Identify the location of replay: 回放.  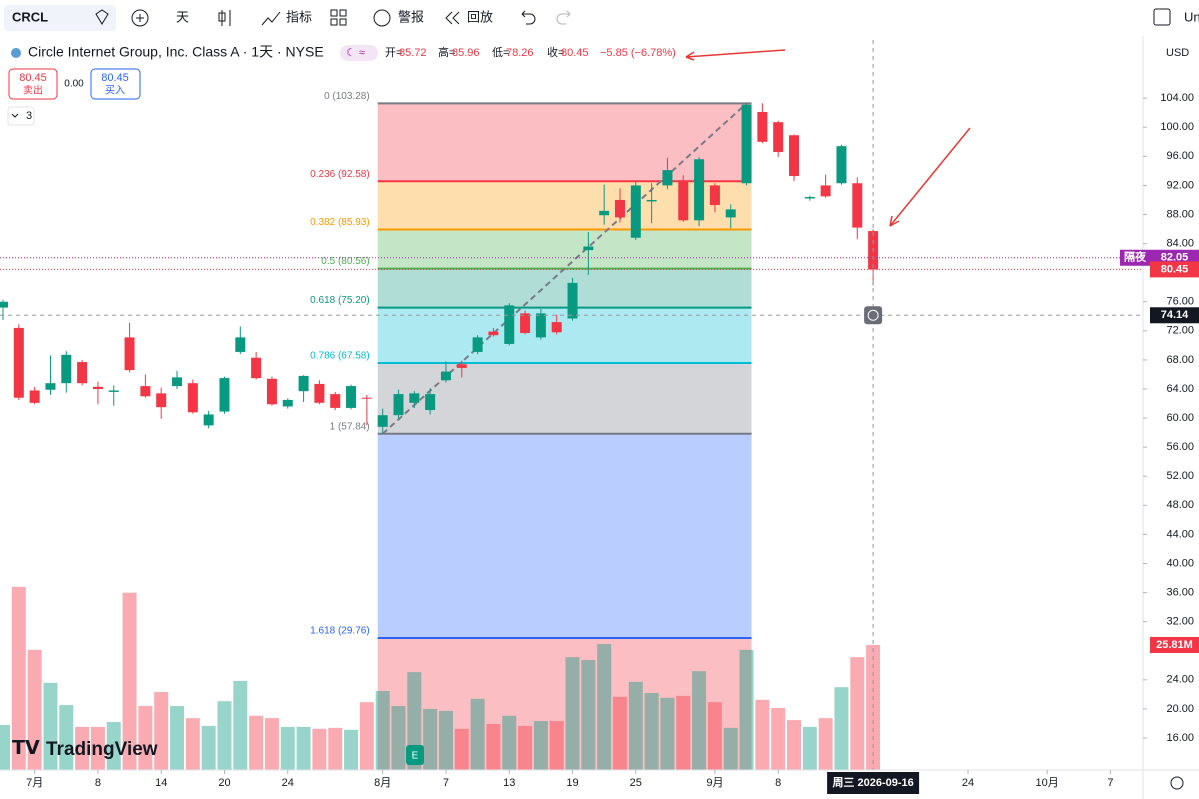
(480, 16).